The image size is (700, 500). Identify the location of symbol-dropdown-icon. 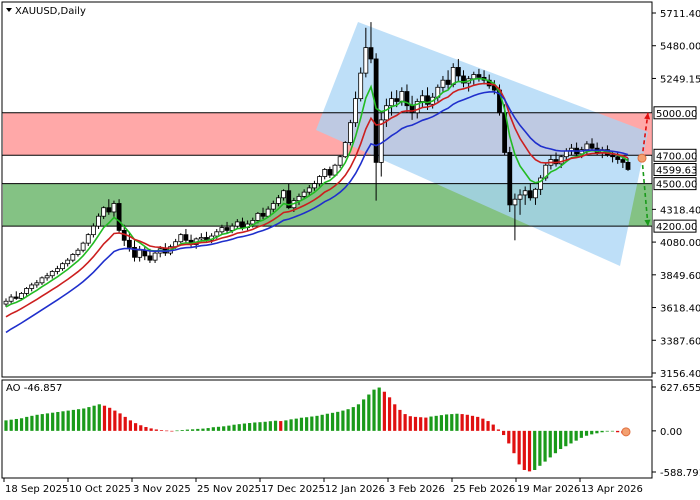
(9, 10).